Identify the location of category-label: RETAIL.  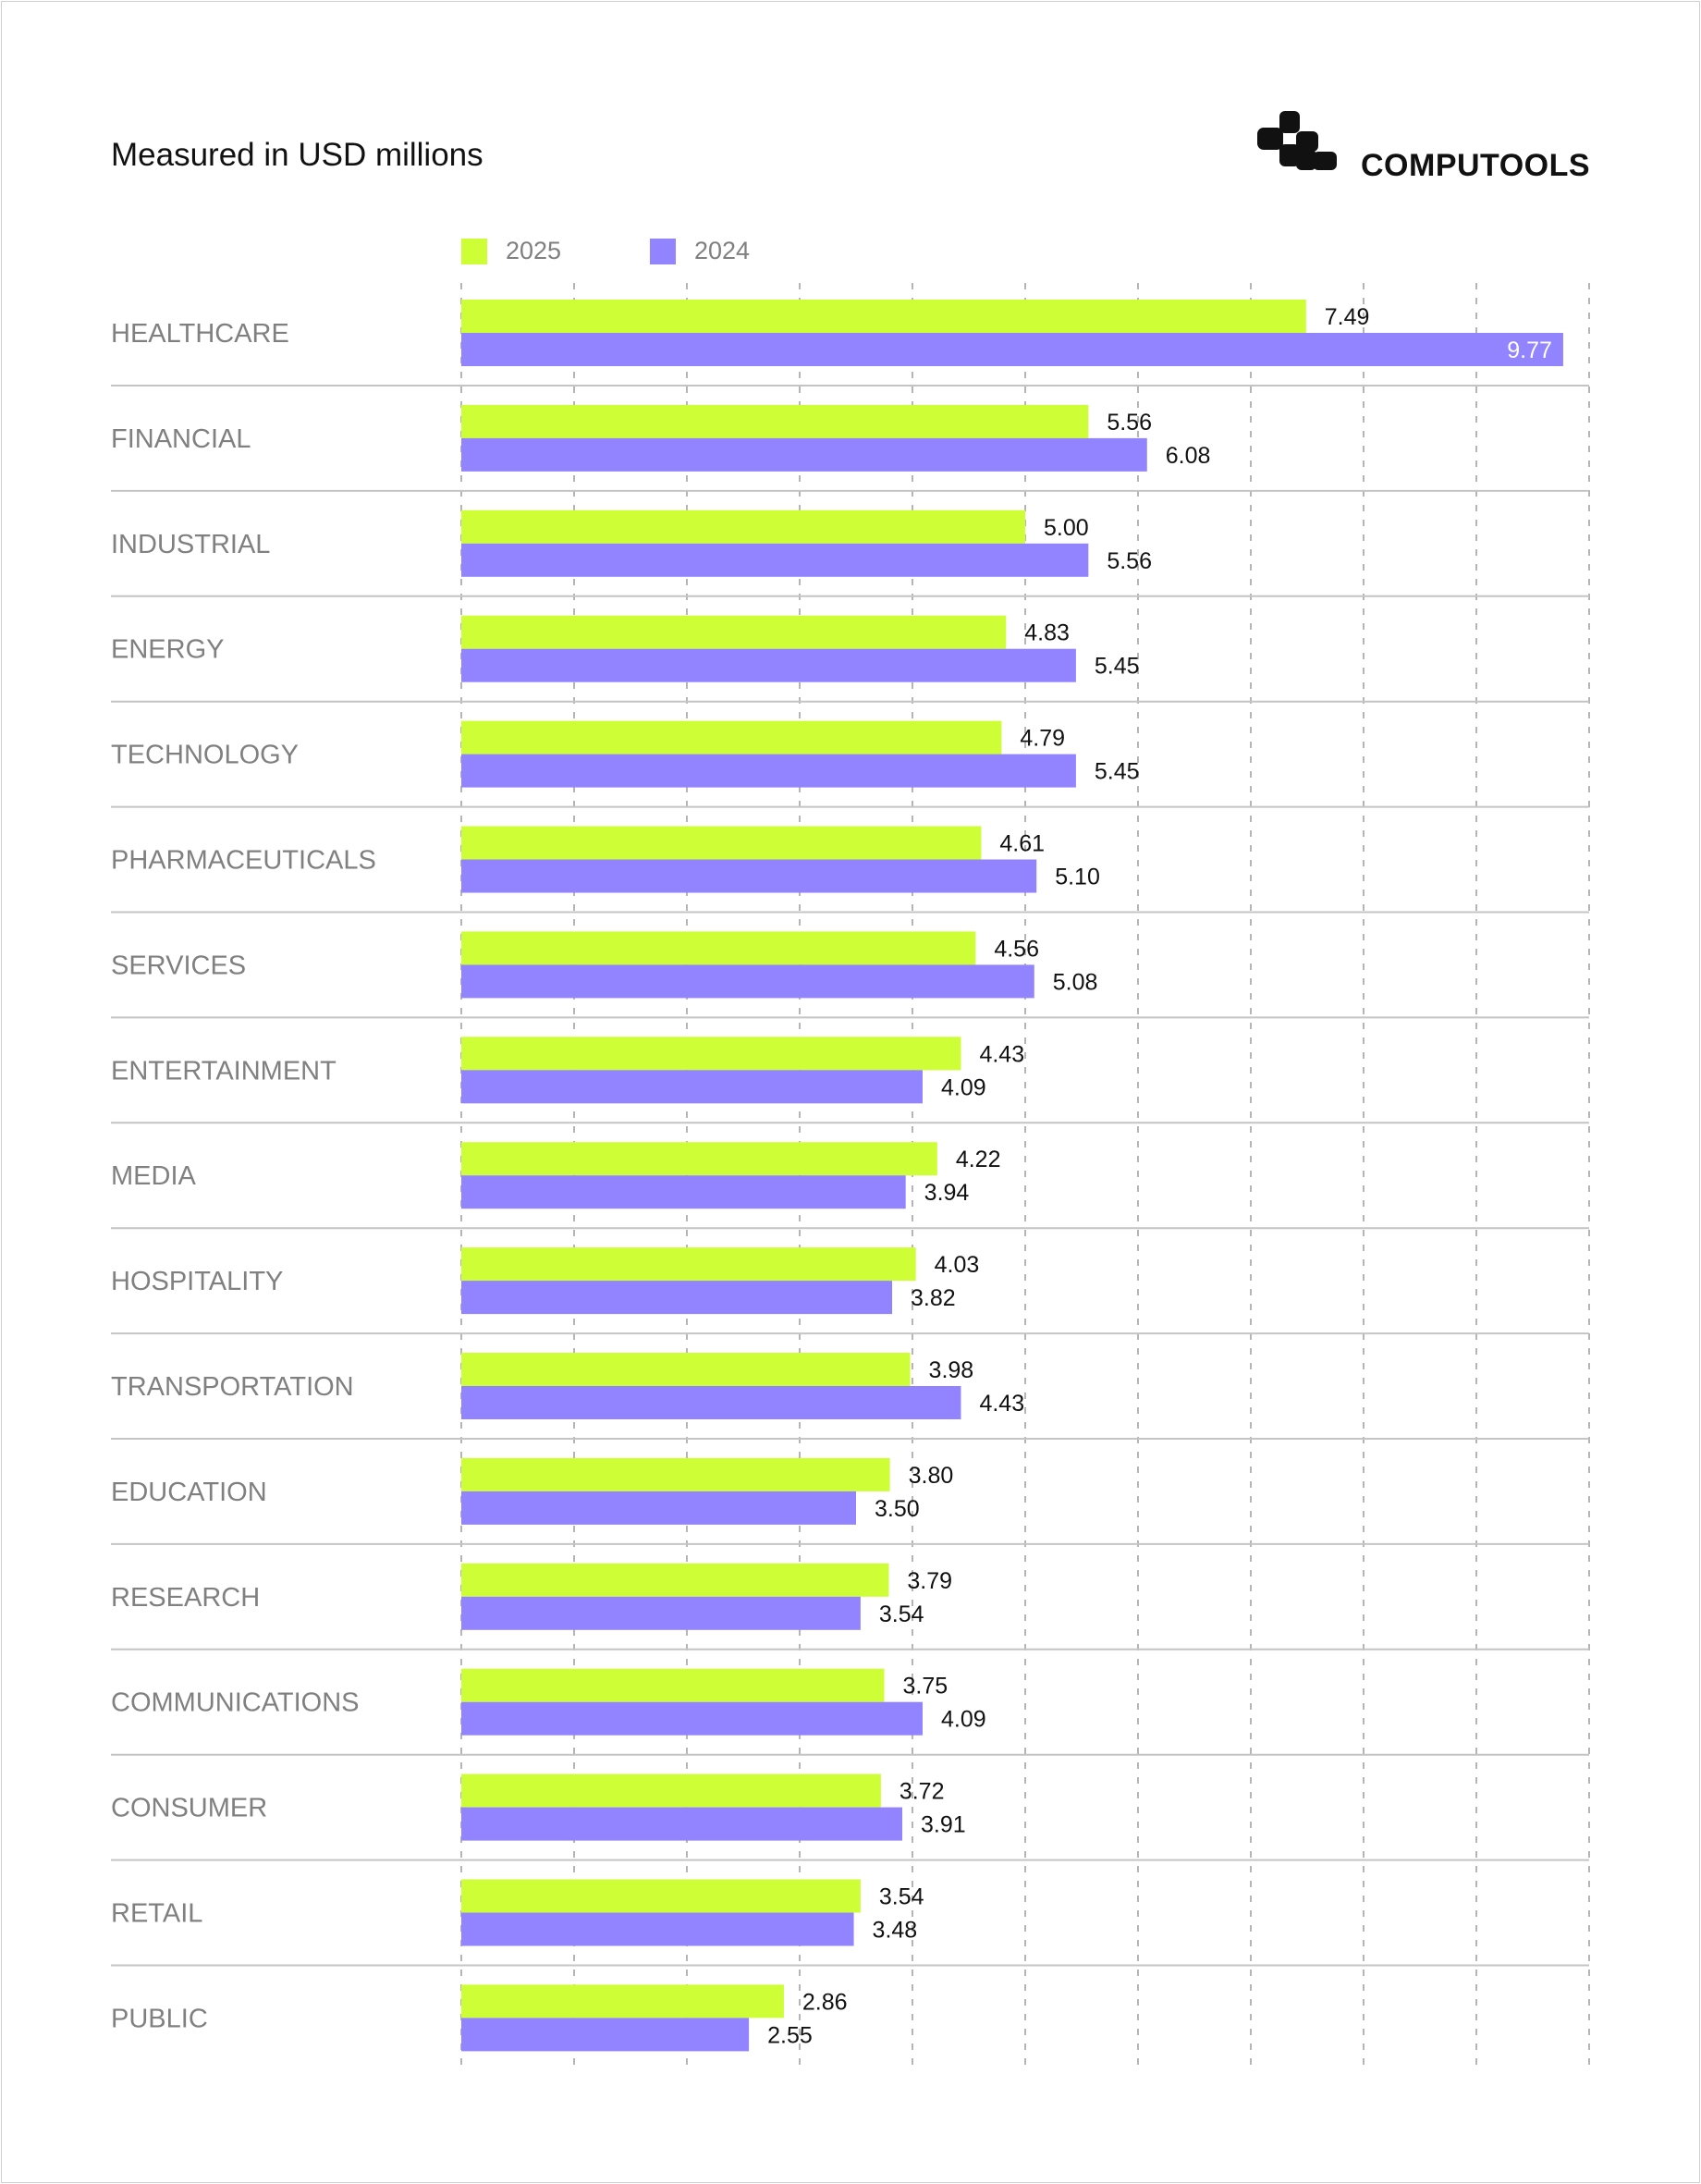
(156, 1914).